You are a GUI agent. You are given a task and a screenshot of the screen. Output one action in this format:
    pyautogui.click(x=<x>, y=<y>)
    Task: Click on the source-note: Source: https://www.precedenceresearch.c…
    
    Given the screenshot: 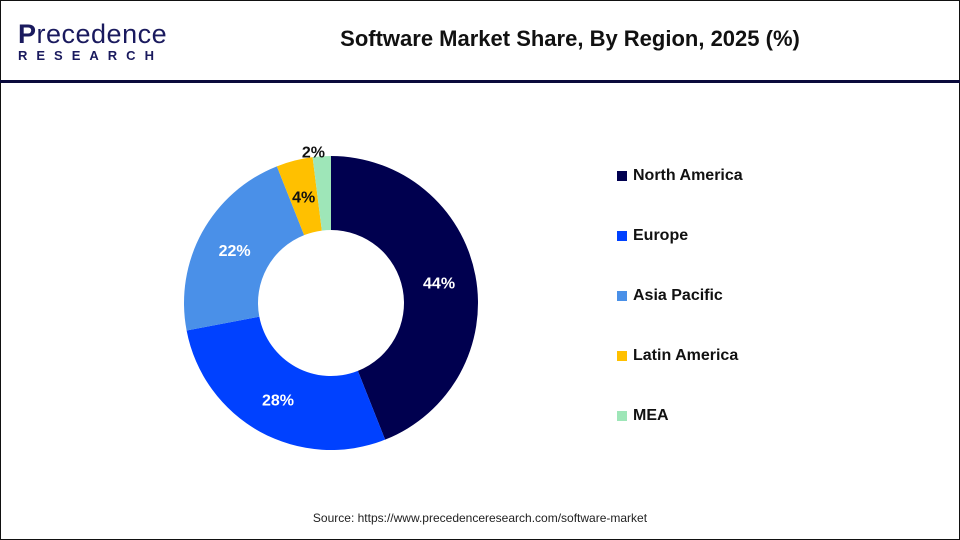 What is the action you would take?
    pyautogui.click(x=480, y=518)
    